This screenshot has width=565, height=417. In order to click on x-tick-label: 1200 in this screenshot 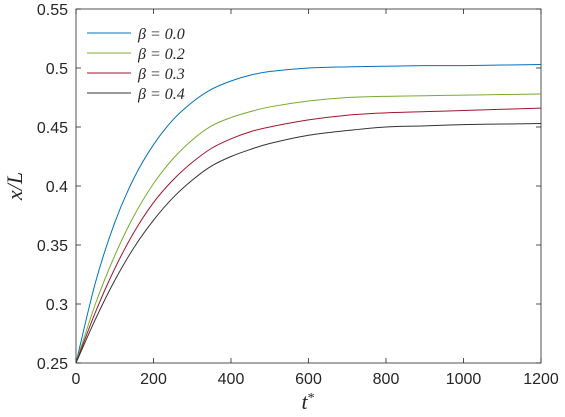, I will do `click(541, 379)`.